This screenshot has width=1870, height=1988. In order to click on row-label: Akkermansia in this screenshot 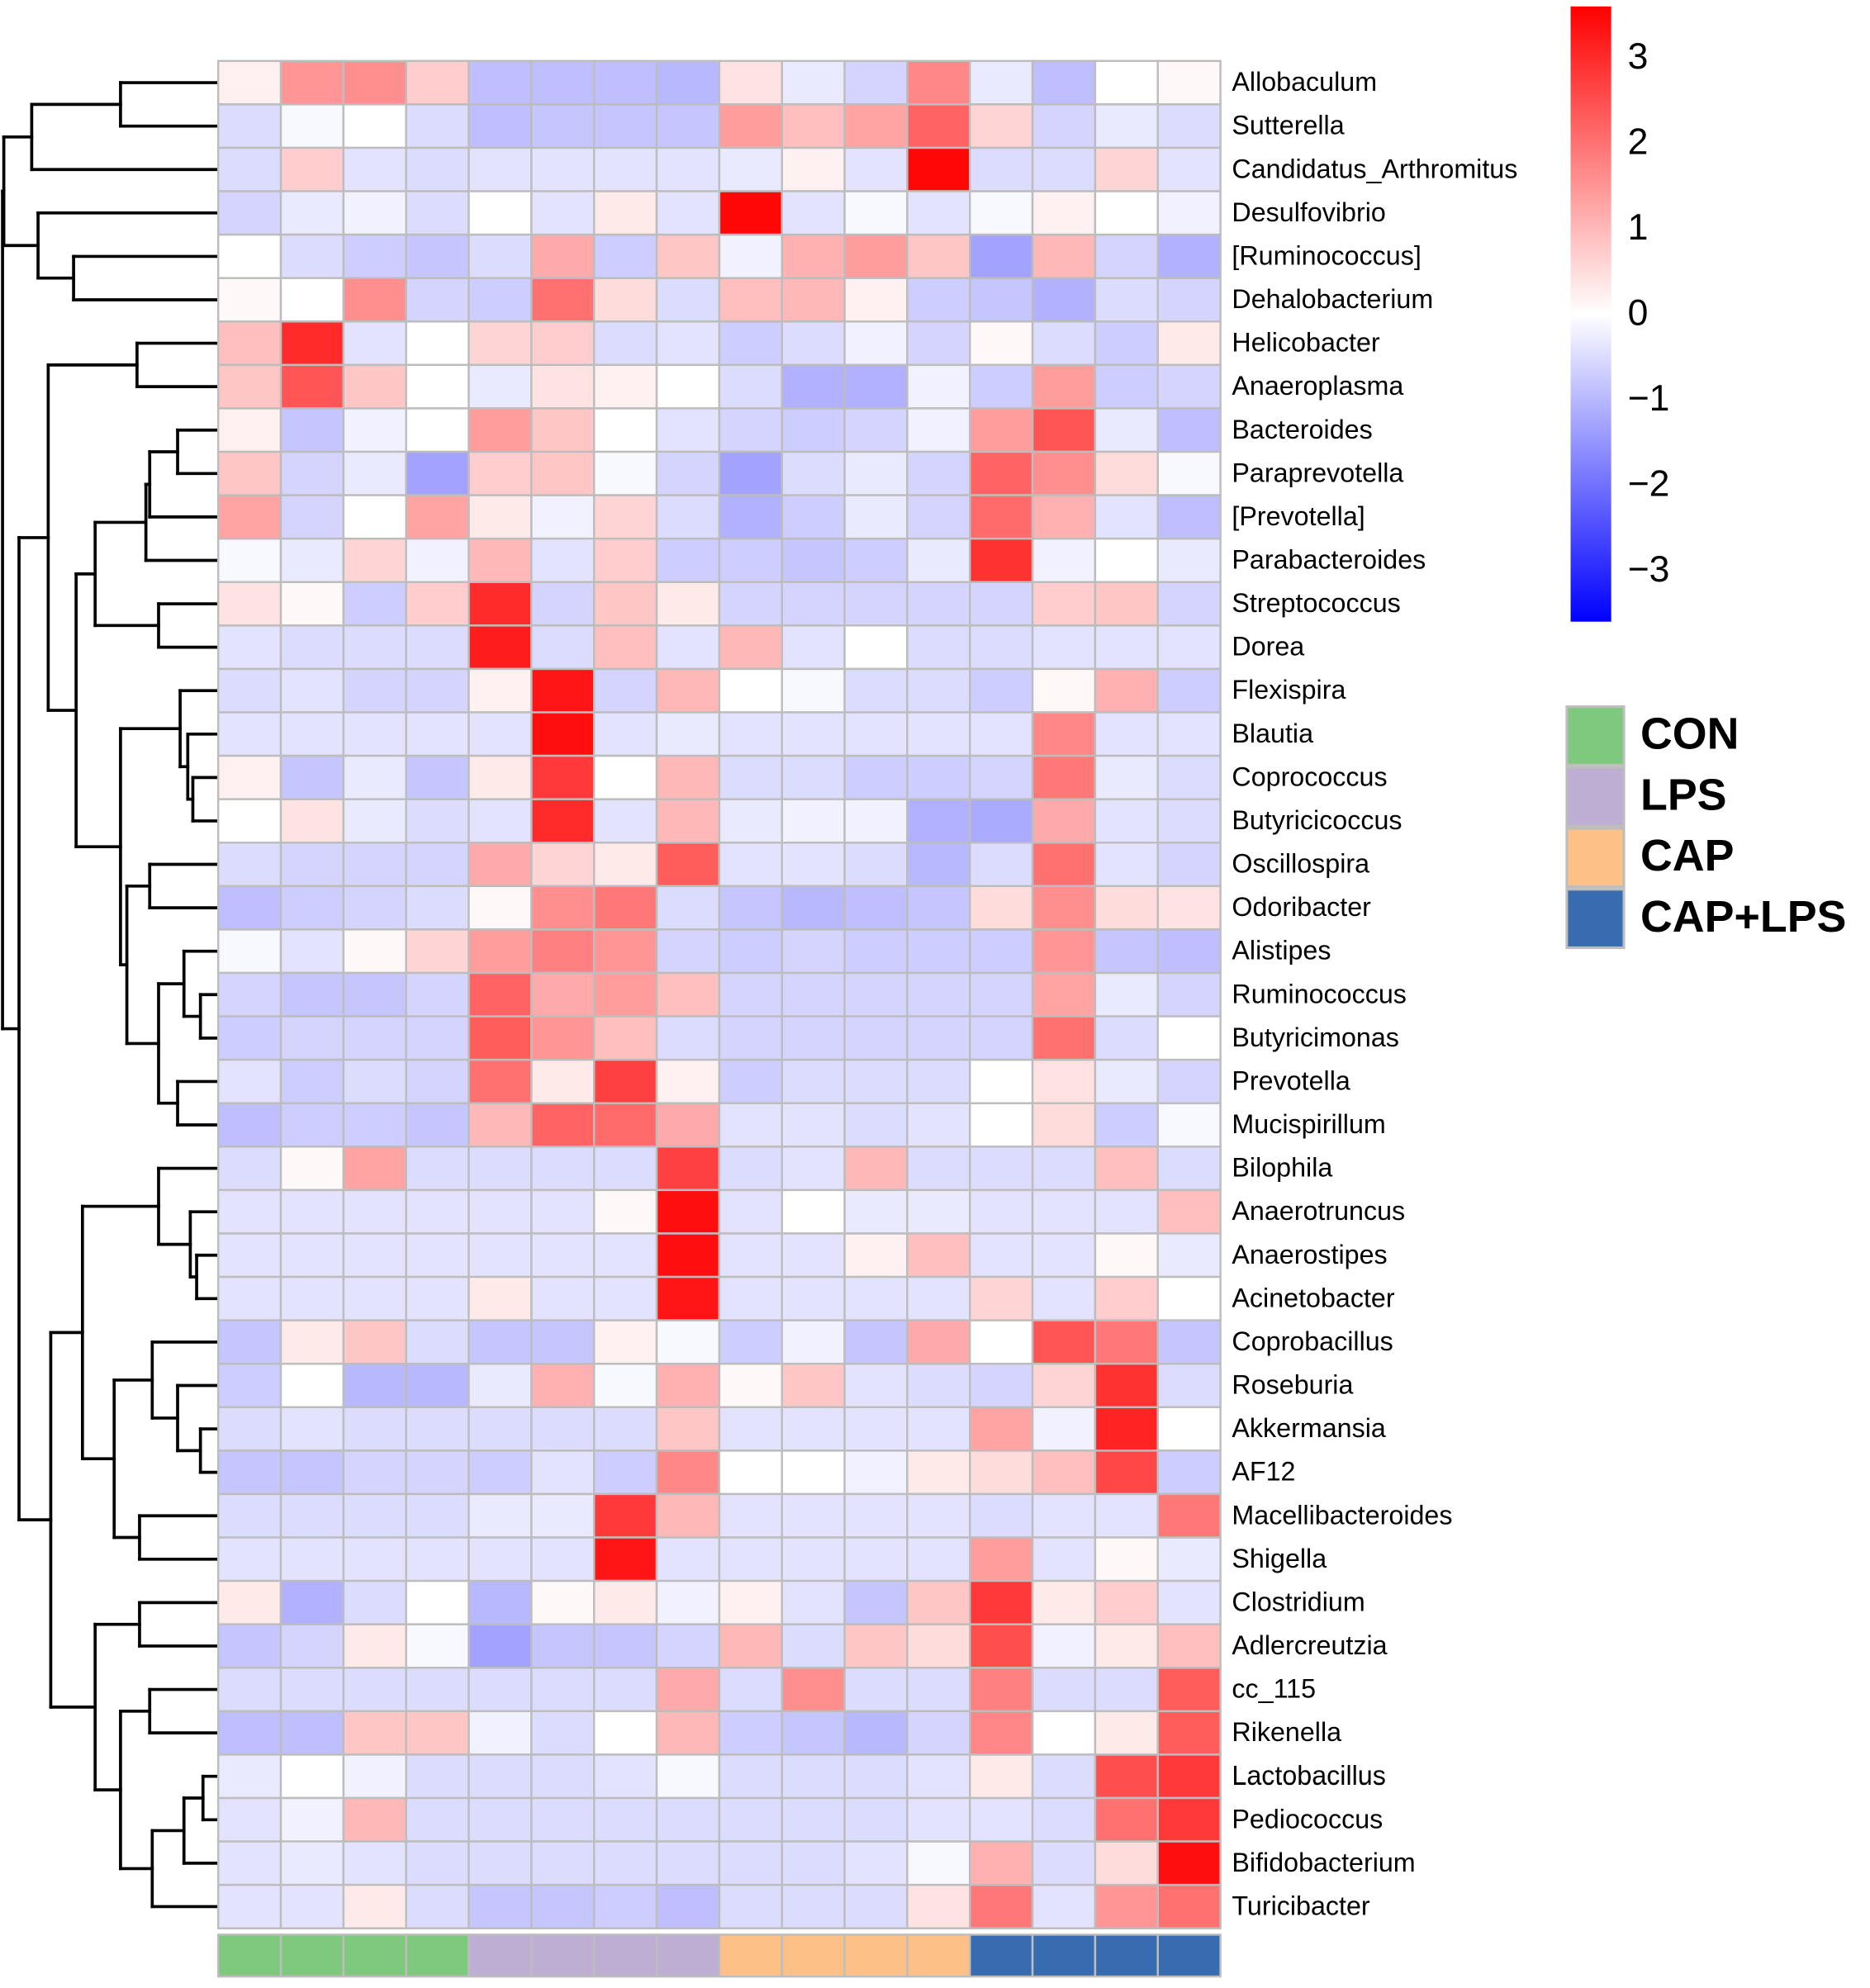, I will do `click(1308, 1428)`.